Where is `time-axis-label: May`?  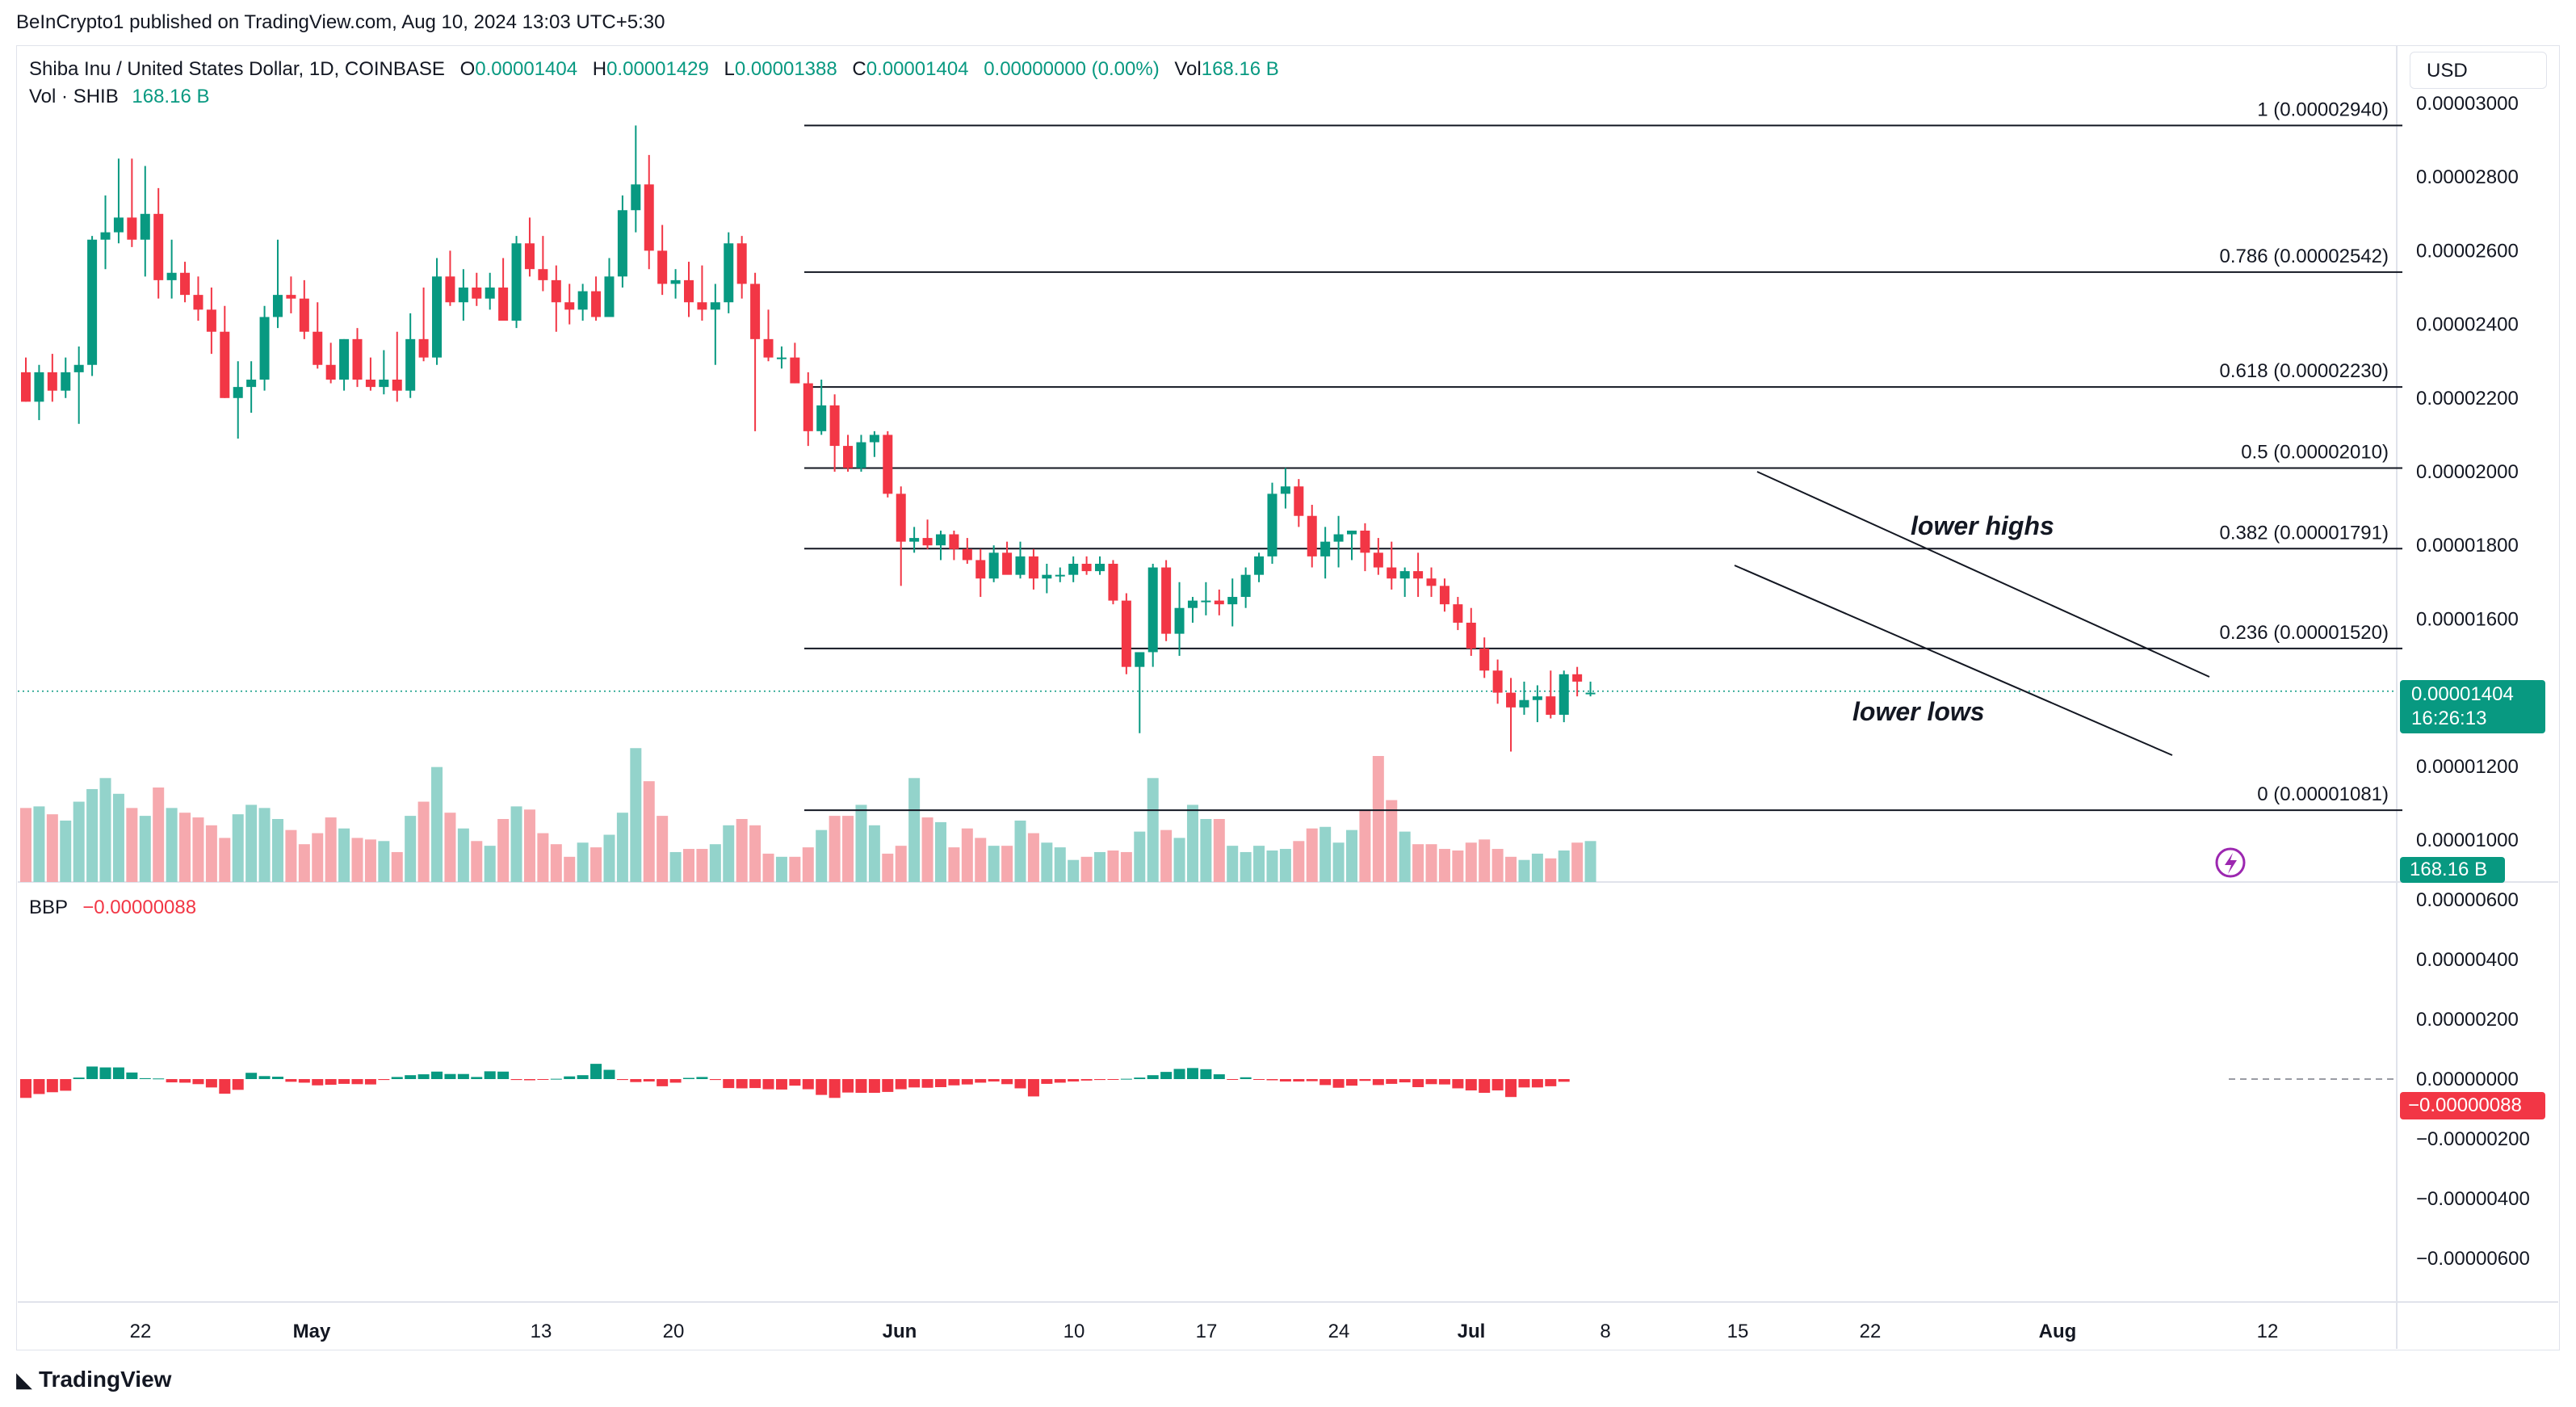
time-axis-label: May is located at coordinates (312, 1332).